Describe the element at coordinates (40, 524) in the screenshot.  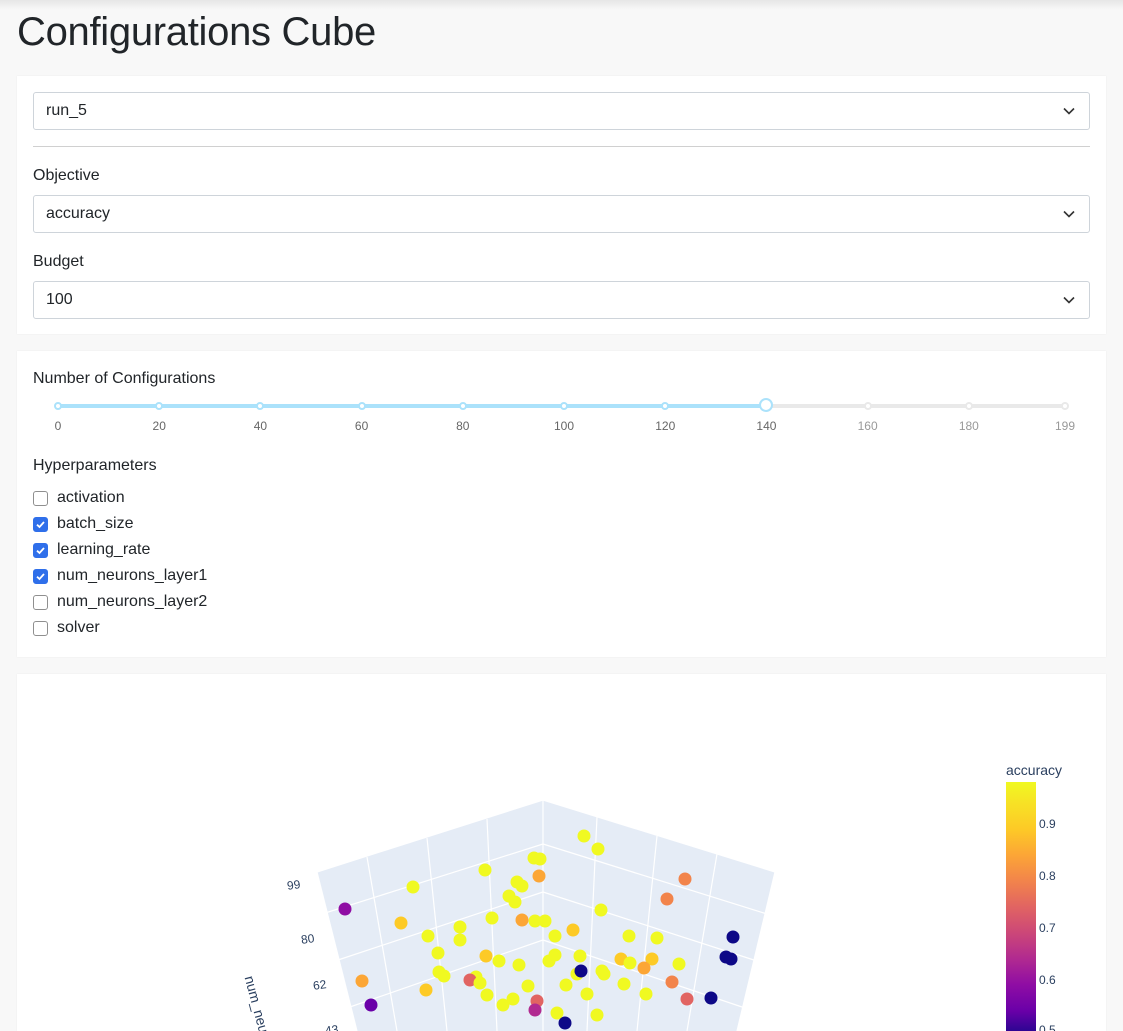
I see `checkbox-batch-size` at that location.